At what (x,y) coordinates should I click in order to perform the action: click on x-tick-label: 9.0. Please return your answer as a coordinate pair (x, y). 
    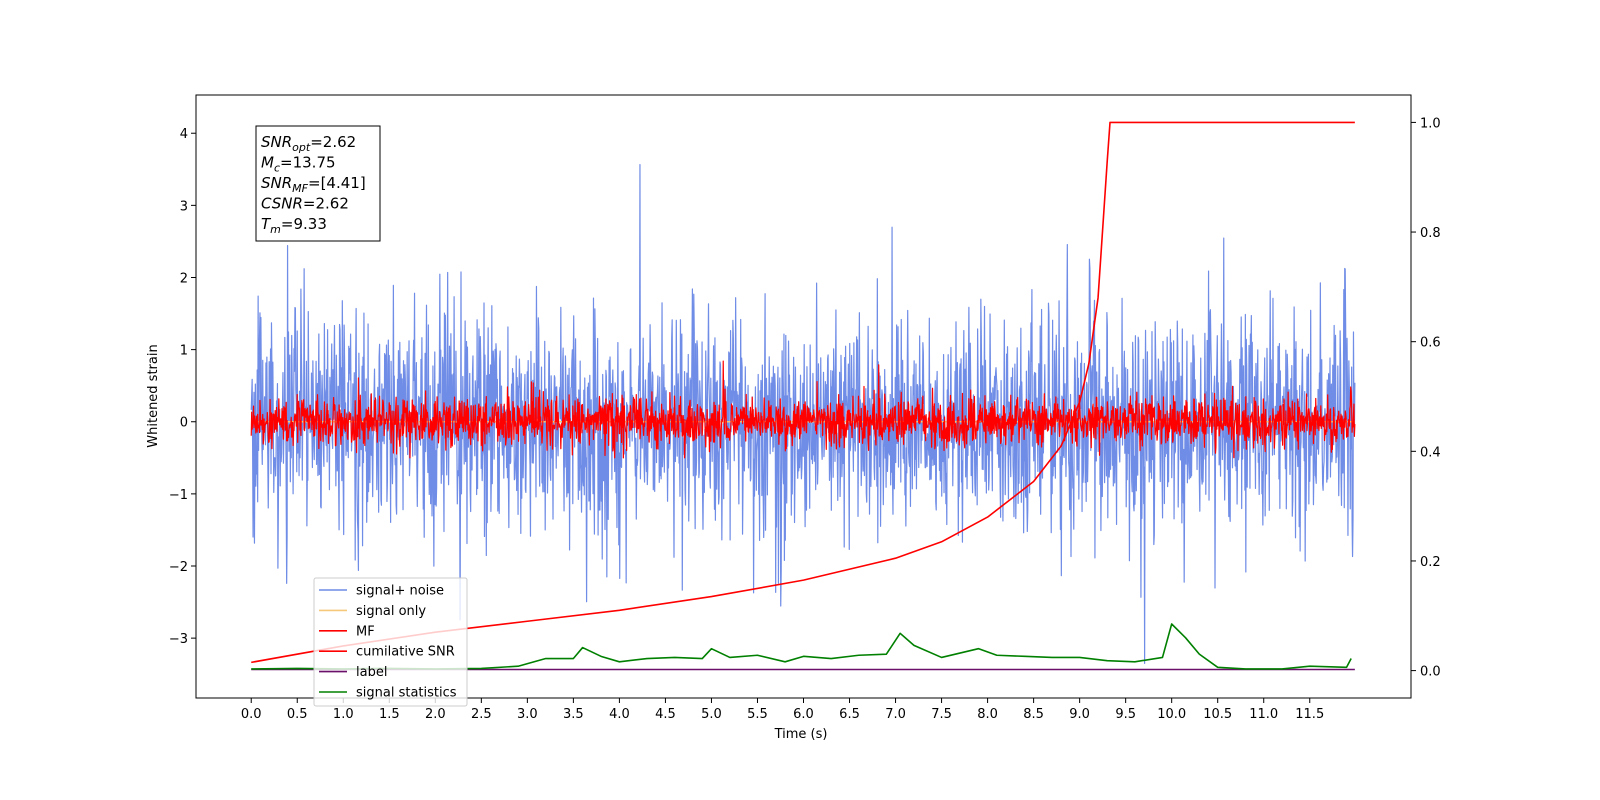
    Looking at the image, I should click on (1079, 714).